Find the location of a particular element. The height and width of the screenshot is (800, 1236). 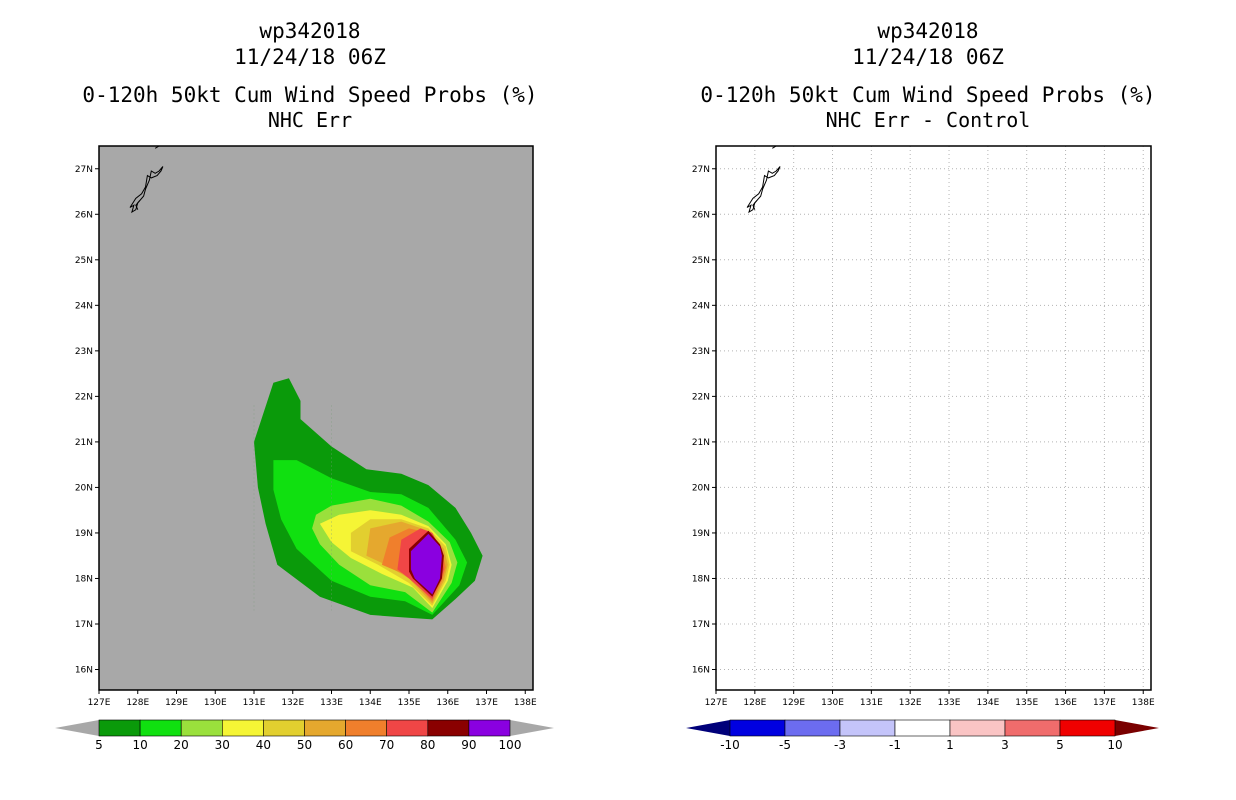

left-colorbar-label: 30 is located at coordinates (222, 745).